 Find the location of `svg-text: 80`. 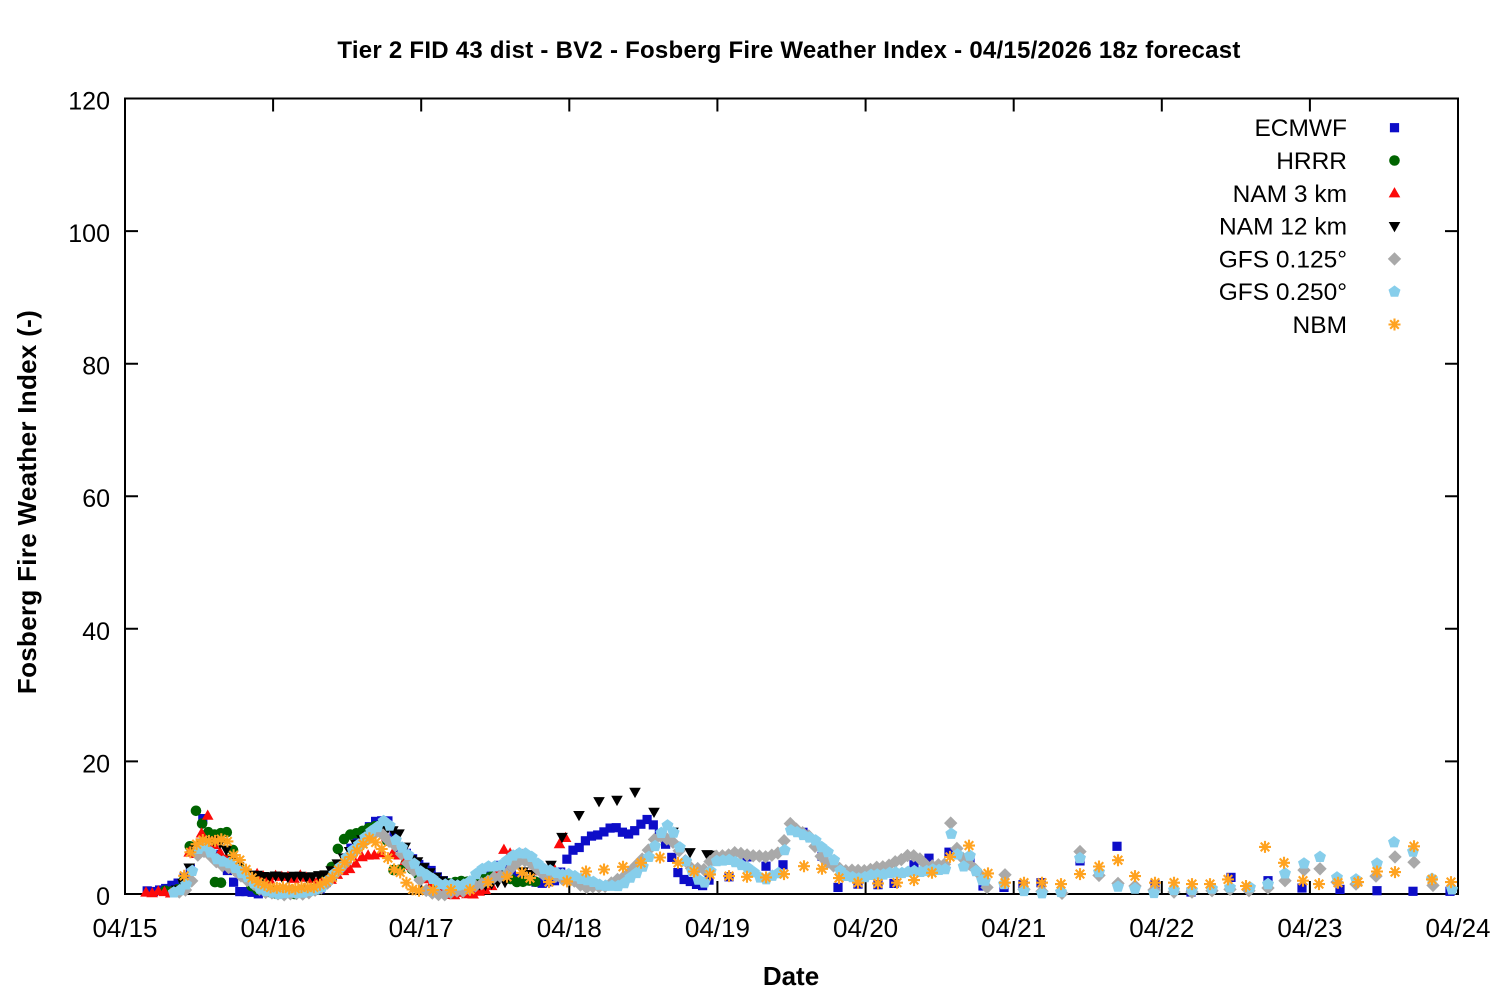

svg-text: 80 is located at coordinates (96, 367).